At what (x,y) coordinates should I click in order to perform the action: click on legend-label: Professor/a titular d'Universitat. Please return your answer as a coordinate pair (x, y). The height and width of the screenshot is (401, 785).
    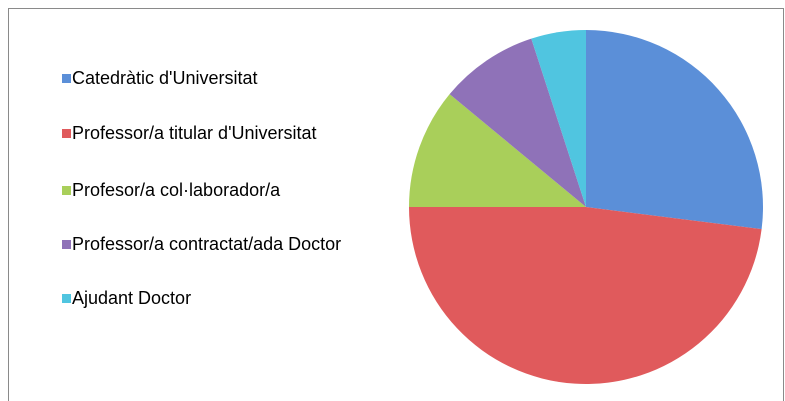
    Looking at the image, I should click on (194, 133).